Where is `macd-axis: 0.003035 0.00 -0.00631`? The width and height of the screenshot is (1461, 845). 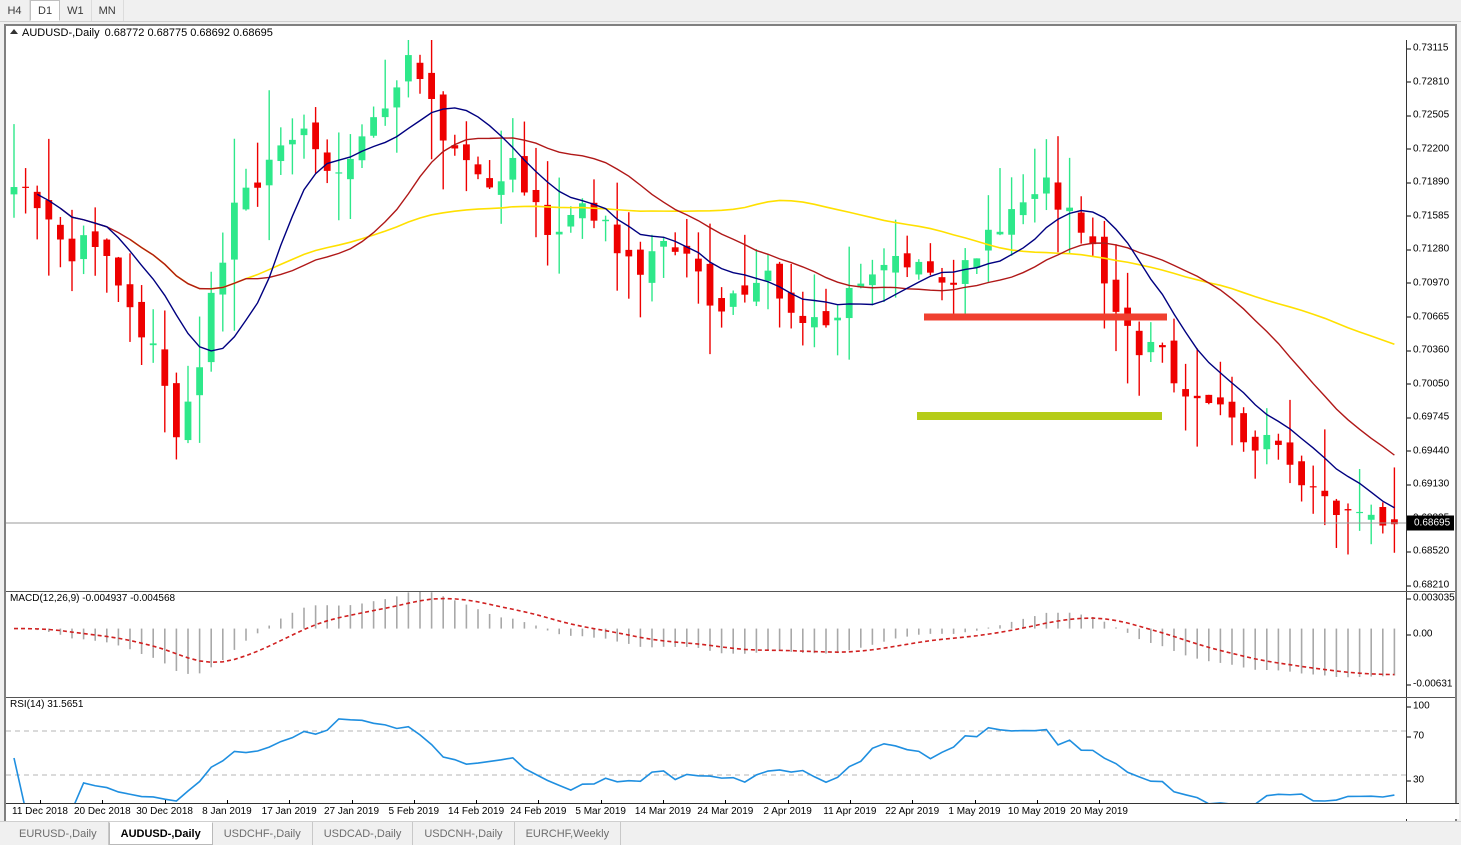
macd-axis: 0.003035 0.00 -0.00631 is located at coordinates (1430, 644).